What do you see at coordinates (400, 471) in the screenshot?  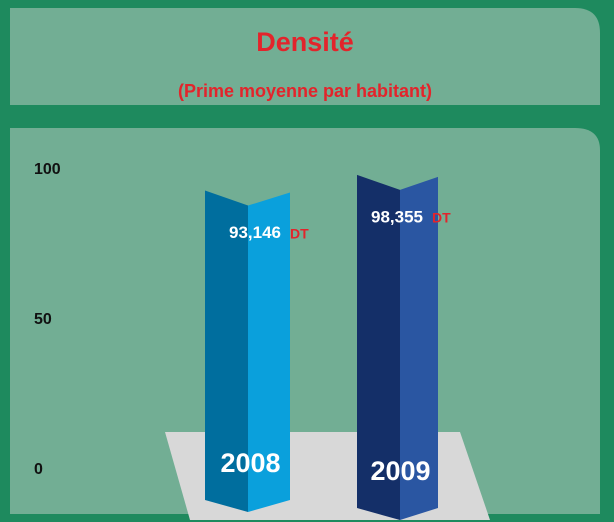 I see `category-label: 2009` at bounding box center [400, 471].